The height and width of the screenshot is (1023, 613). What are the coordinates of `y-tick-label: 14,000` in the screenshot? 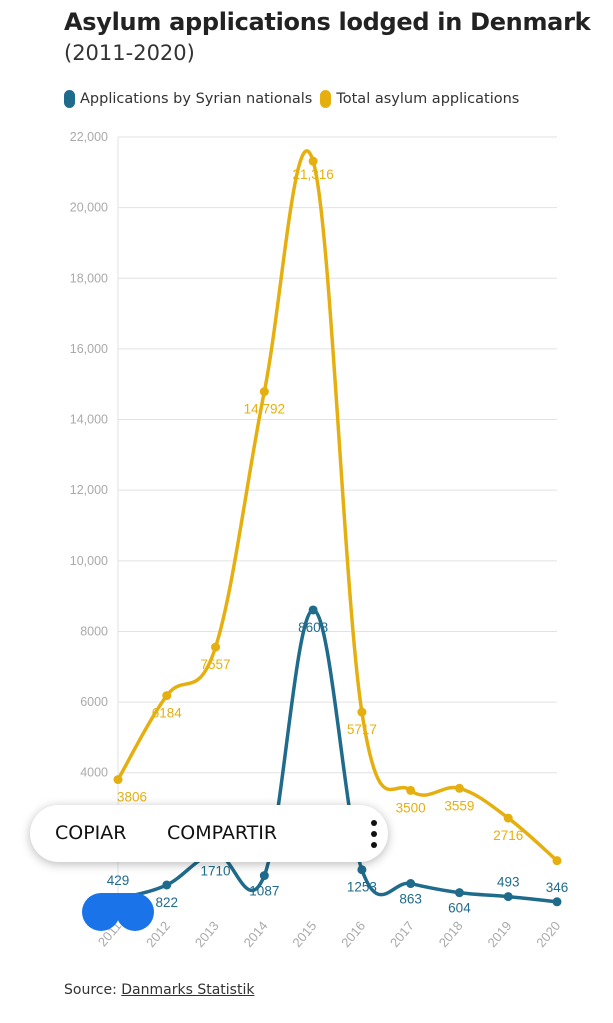 It's located at (89, 420).